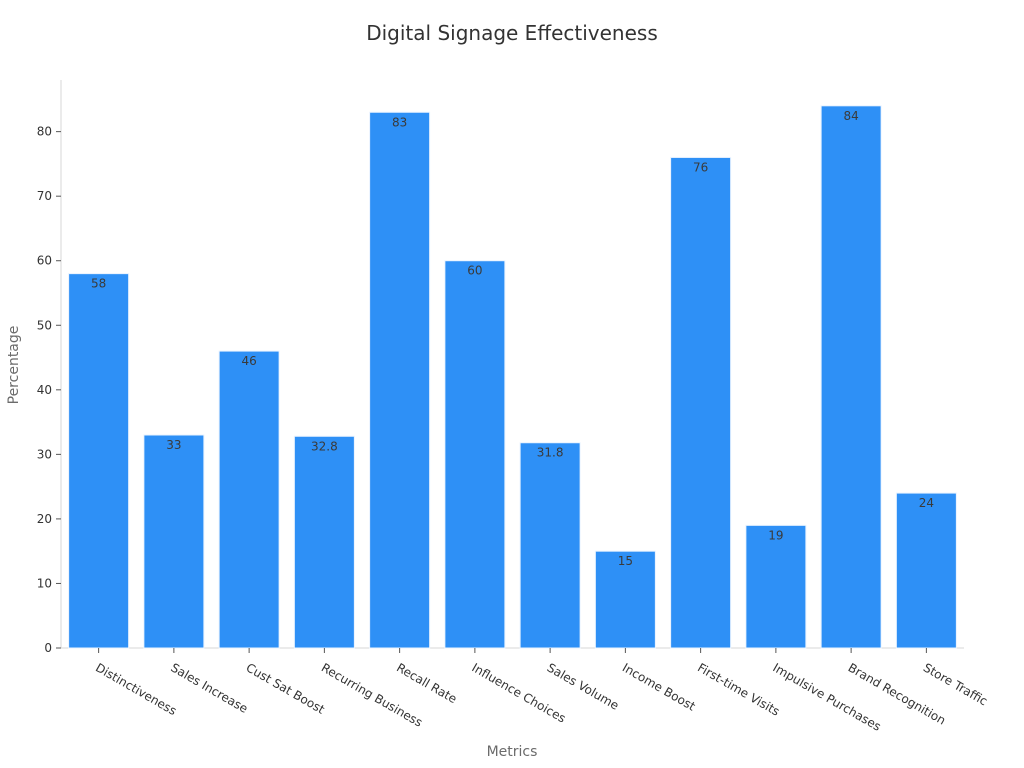 The image size is (1024, 768). Describe the element at coordinates (399, 122) in the screenshot. I see `data-label: 83` at that location.